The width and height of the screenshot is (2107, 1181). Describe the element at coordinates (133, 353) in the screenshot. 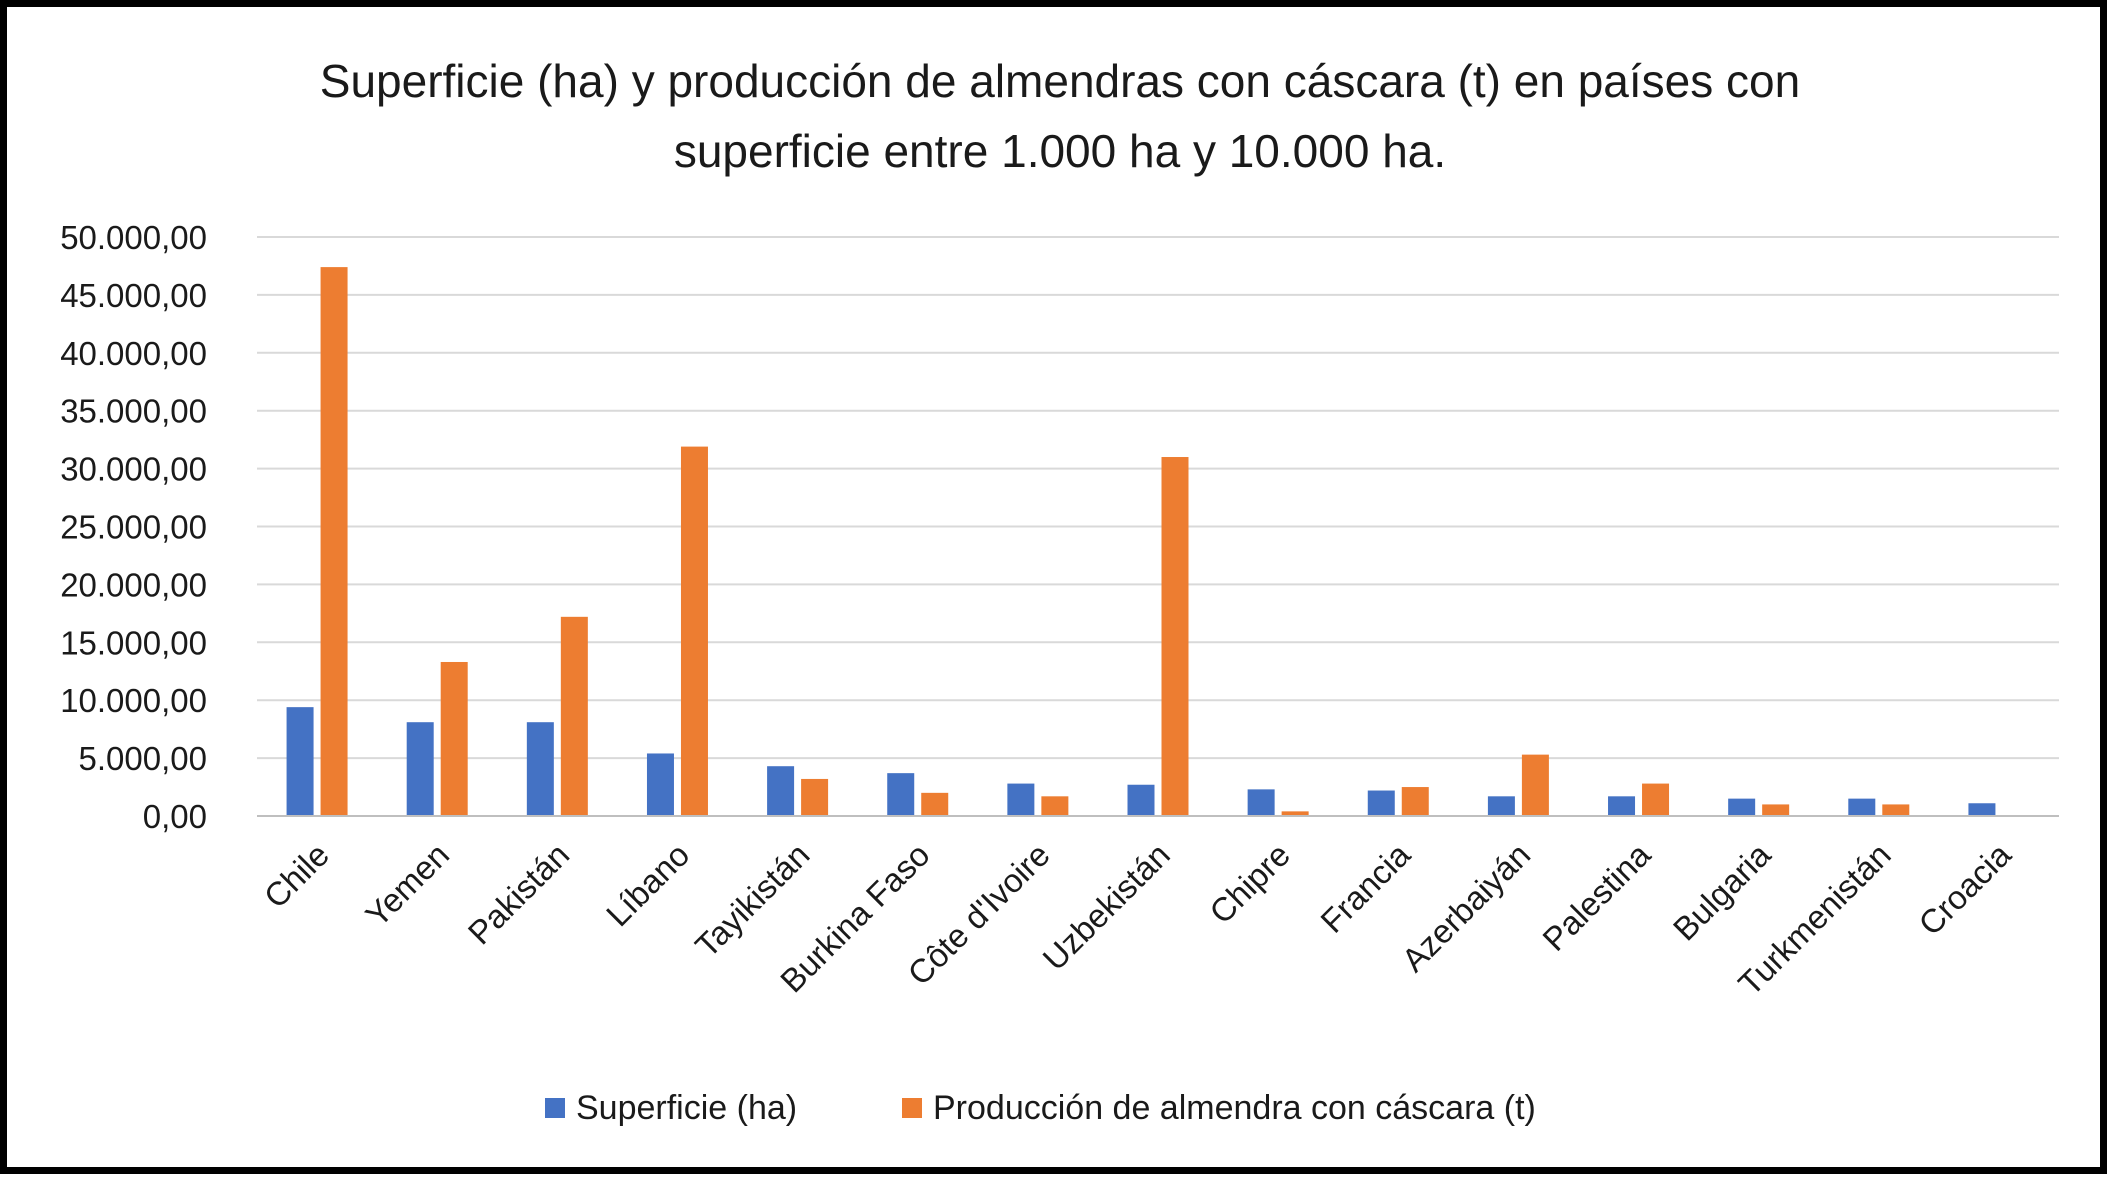

I see `y-tick-label: 40.000,00` at that location.